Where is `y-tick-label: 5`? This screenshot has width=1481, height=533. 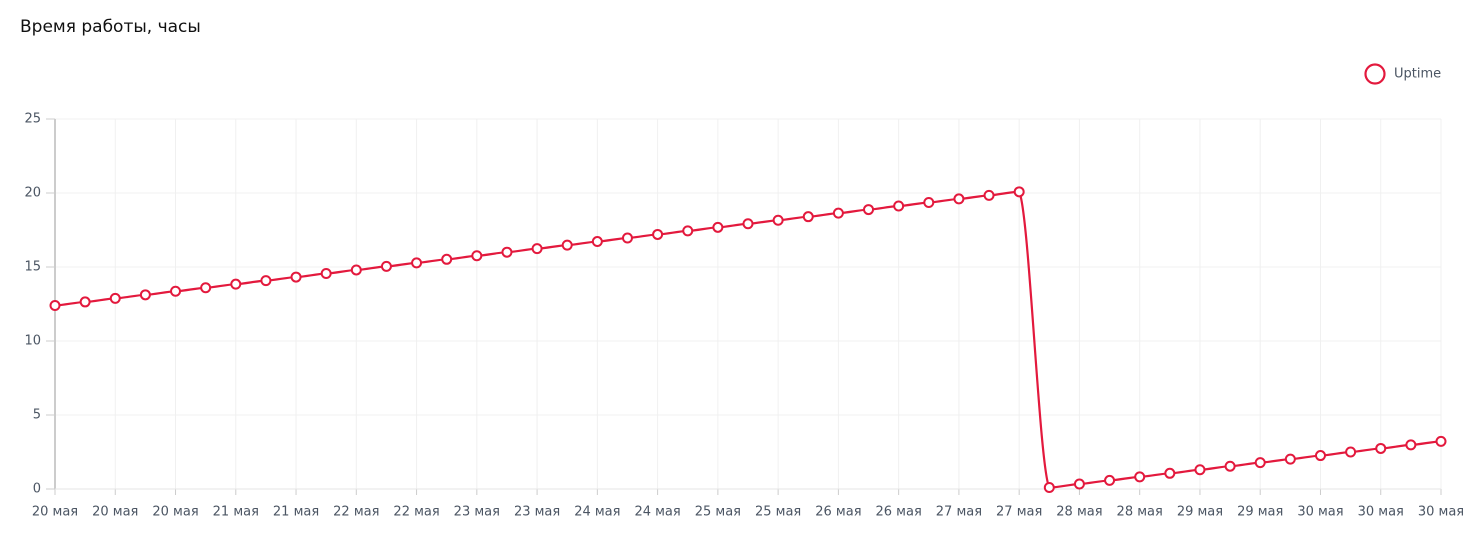
y-tick-label: 5 is located at coordinates (37, 415).